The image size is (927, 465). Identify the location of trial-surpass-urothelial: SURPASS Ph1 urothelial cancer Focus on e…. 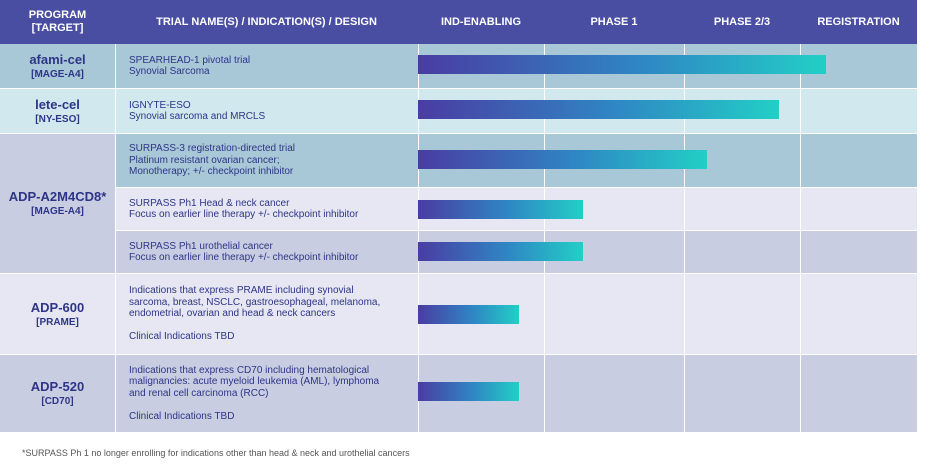
(266, 252).